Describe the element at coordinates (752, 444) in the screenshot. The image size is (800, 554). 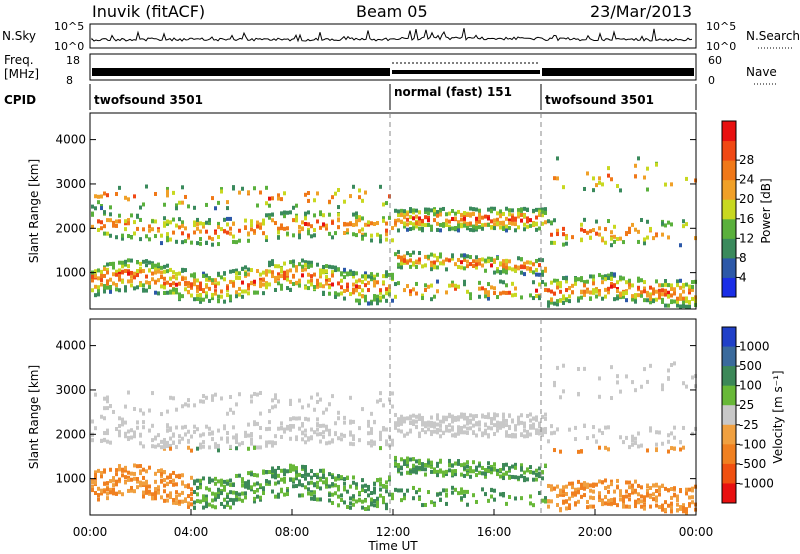
I see `colorbar-tick-label: -100` at that location.